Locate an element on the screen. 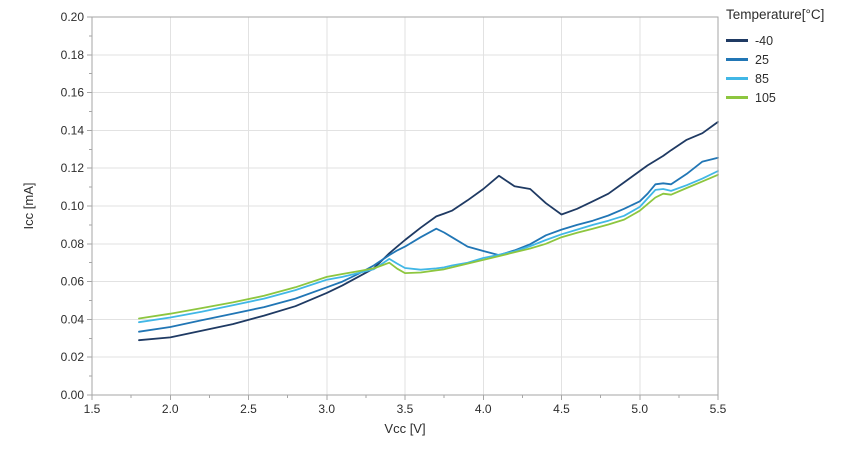 This screenshot has width=851, height=474. x-tick-label: 4.5 is located at coordinates (561, 409).